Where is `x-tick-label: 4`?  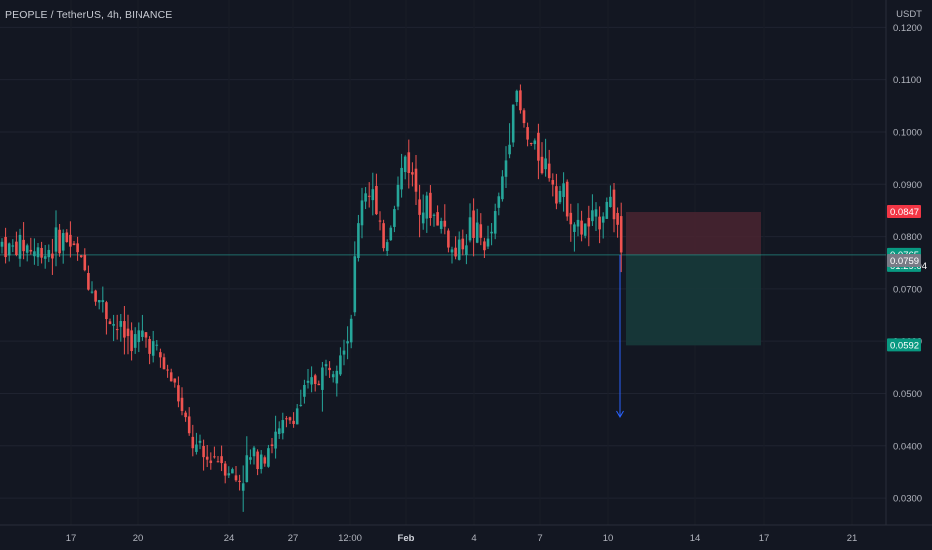
x-tick-label: 4 is located at coordinates (473, 538).